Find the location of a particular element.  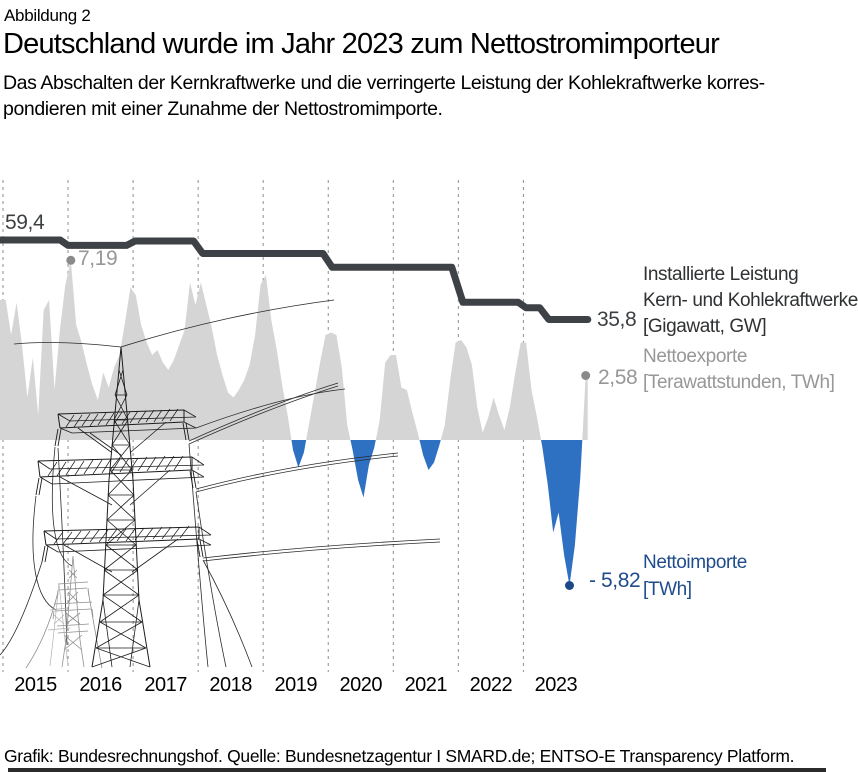

background-pylon-far is located at coordinates (59, 625).